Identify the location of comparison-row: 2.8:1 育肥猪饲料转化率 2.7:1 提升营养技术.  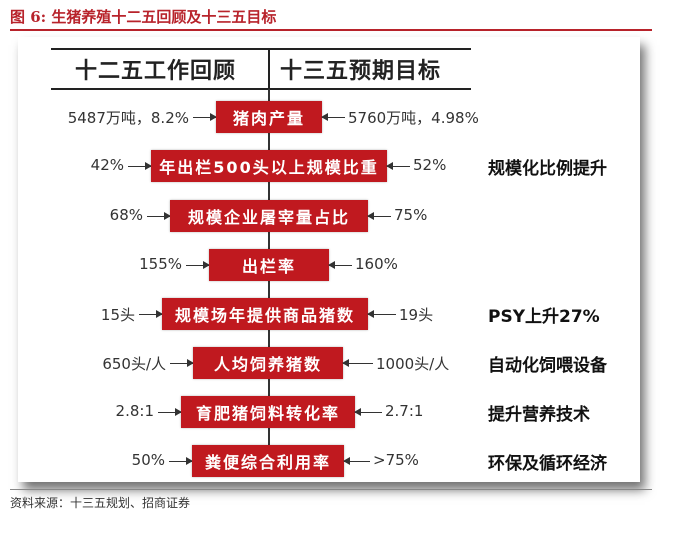
(329, 412).